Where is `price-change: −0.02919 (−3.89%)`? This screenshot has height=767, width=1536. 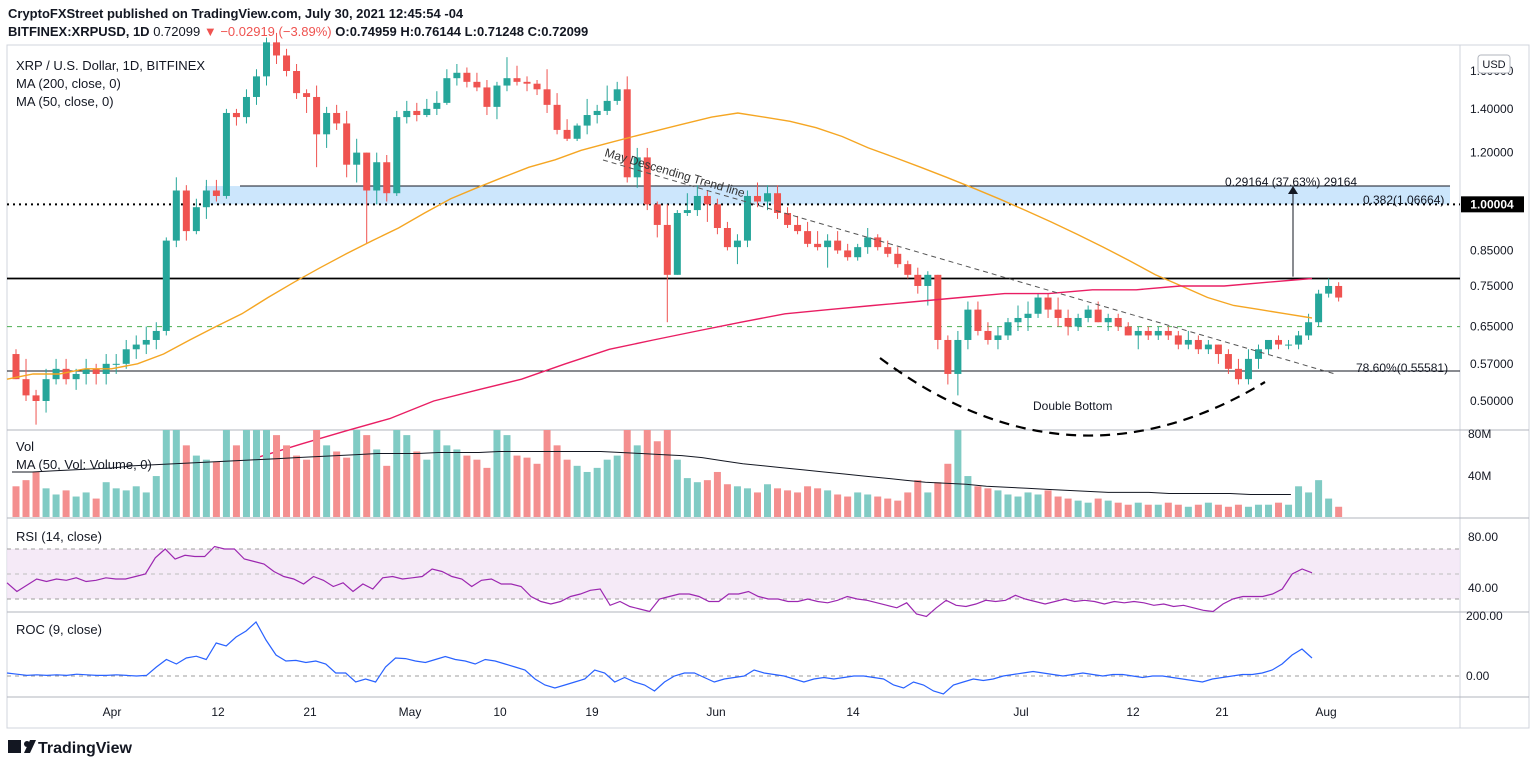
price-change: −0.02919 (−3.89%) is located at coordinates (276, 31).